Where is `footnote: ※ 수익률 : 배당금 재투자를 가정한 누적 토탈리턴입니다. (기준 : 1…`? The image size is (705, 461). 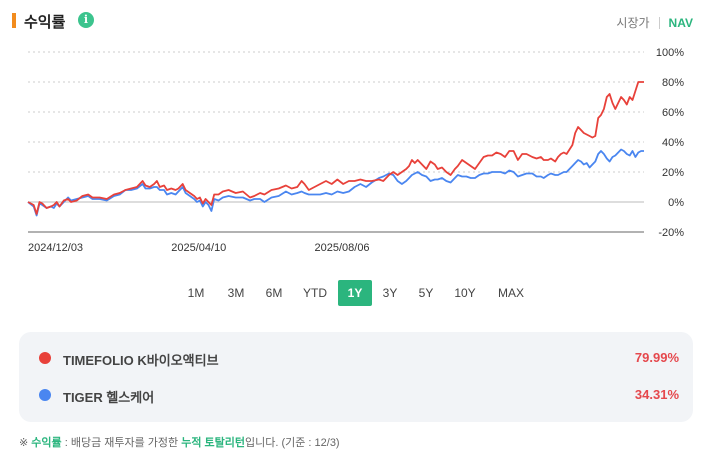 footnote: ※ 수익률 : 배당금 재투자를 가정한 누적 토탈리턴입니다. (기준 : 1… is located at coordinates (179, 442).